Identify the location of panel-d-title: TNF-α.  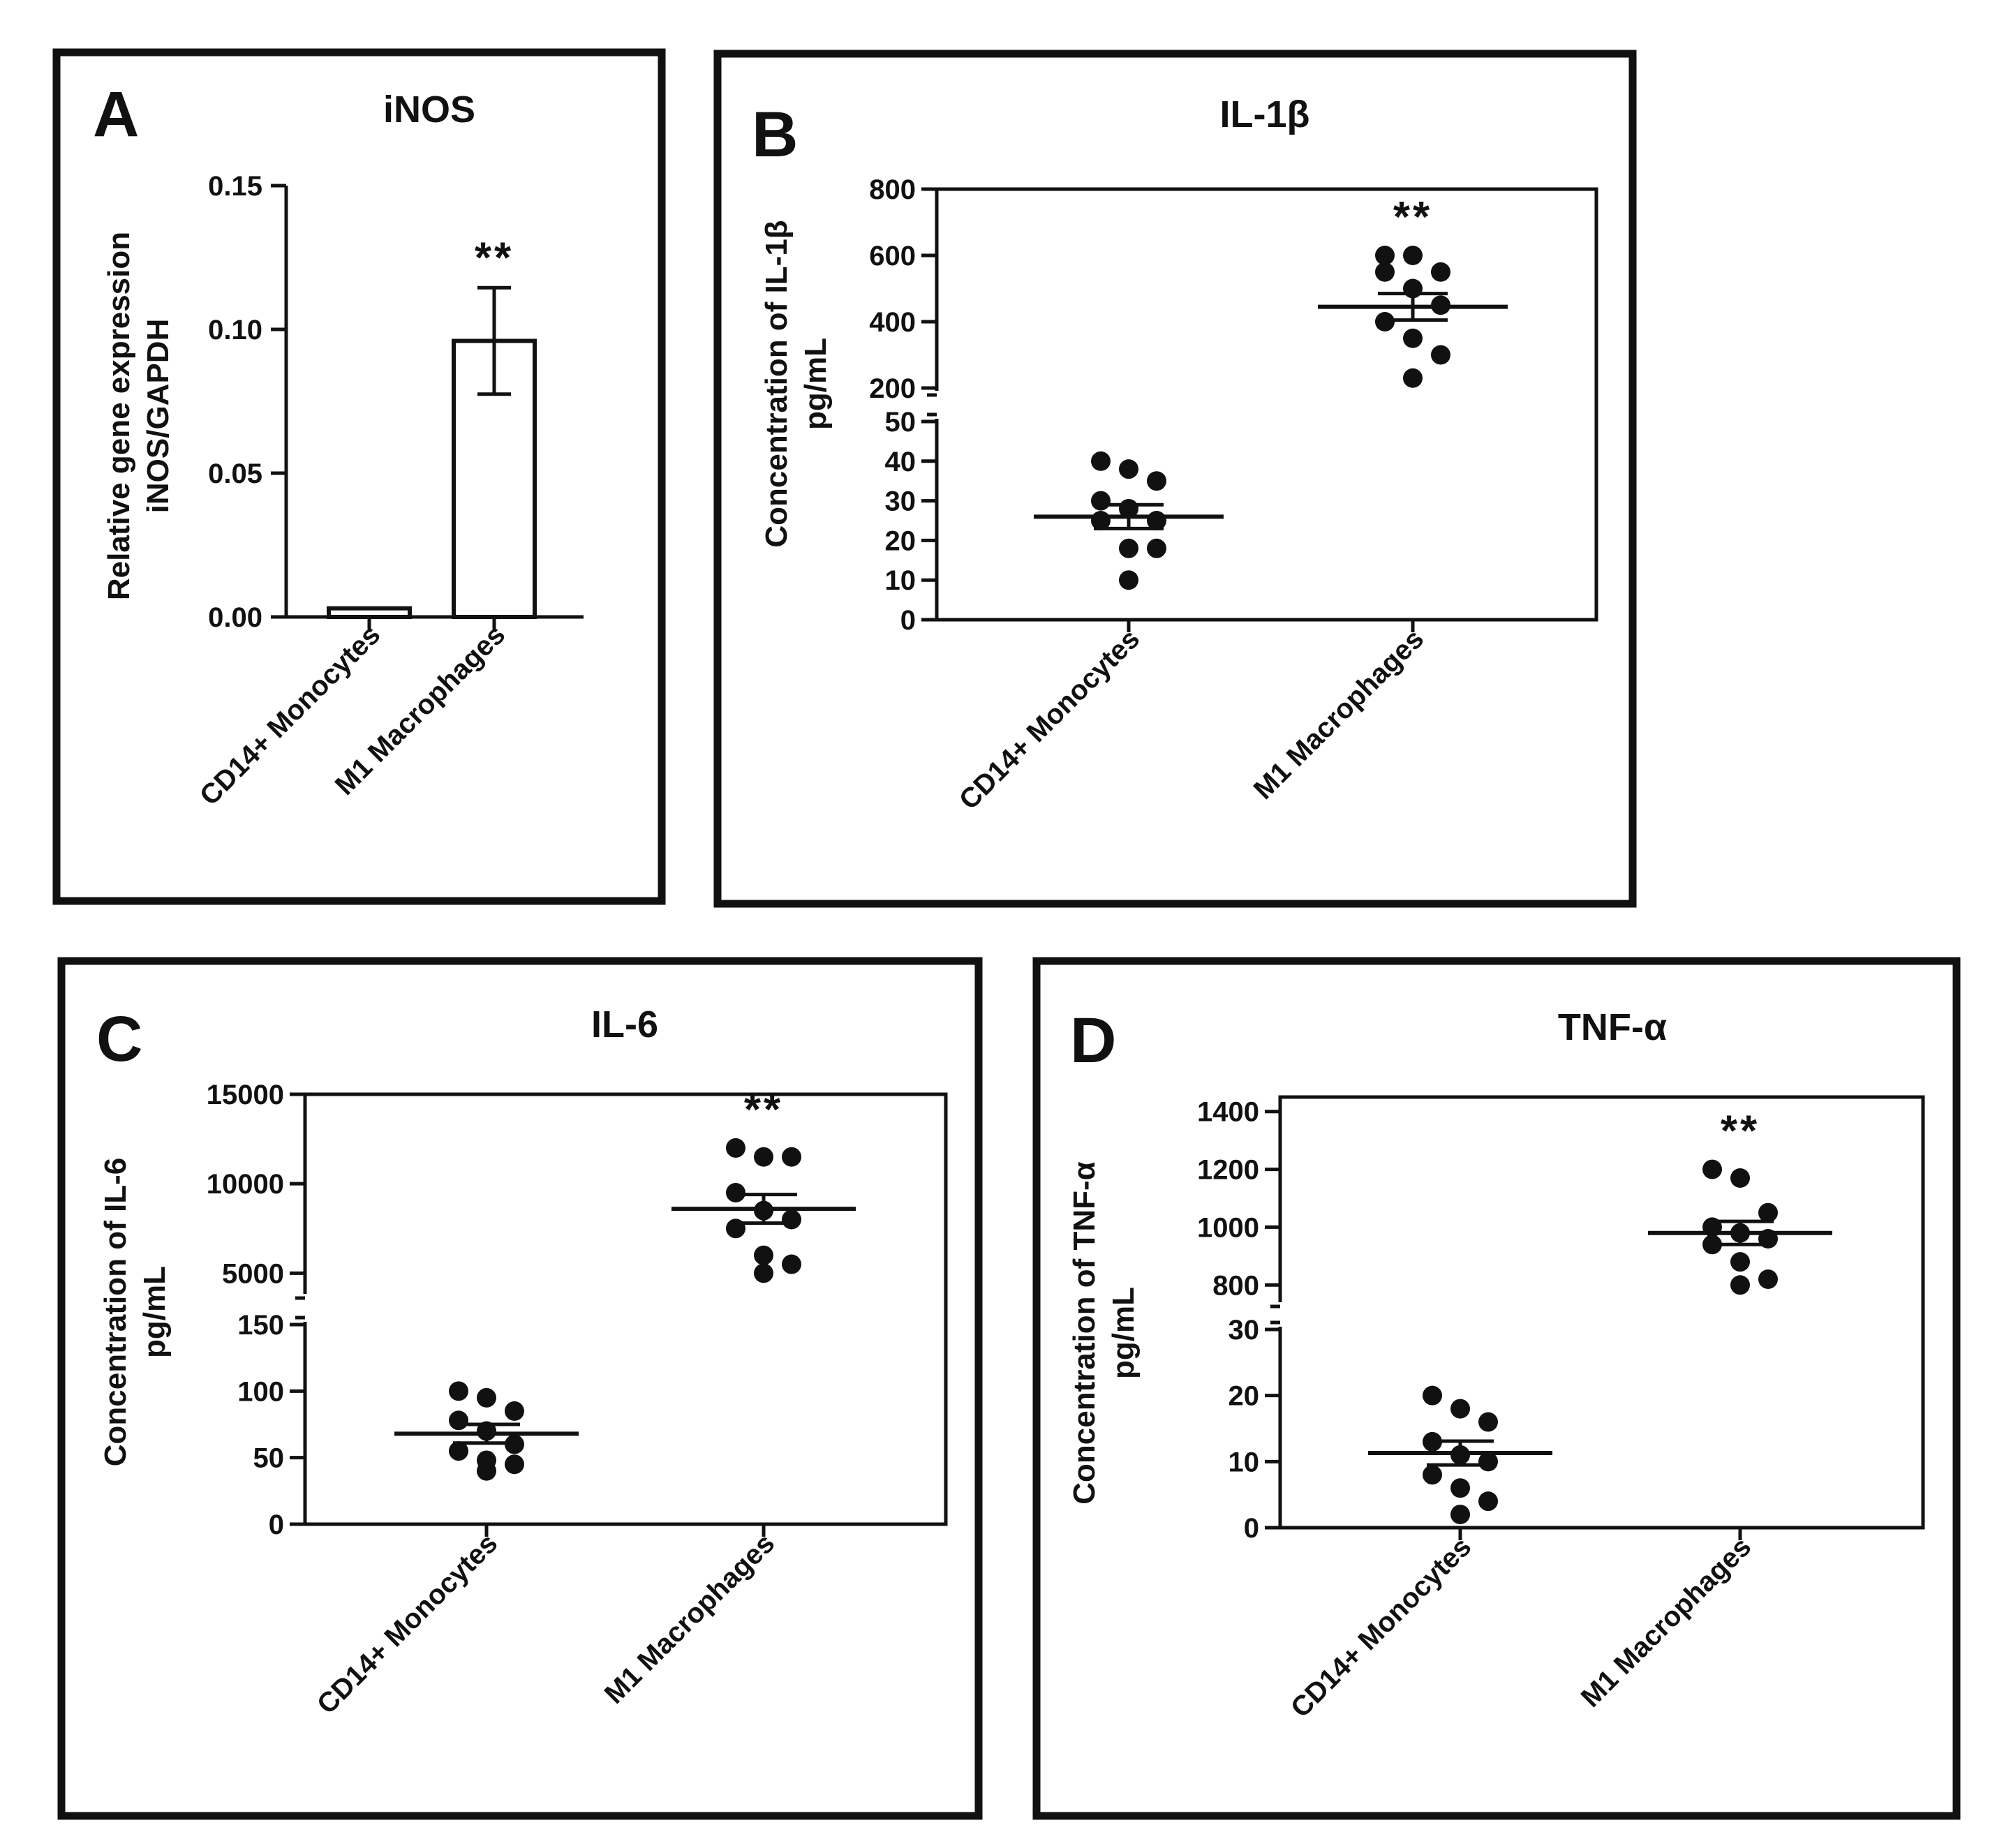
(1613, 1027).